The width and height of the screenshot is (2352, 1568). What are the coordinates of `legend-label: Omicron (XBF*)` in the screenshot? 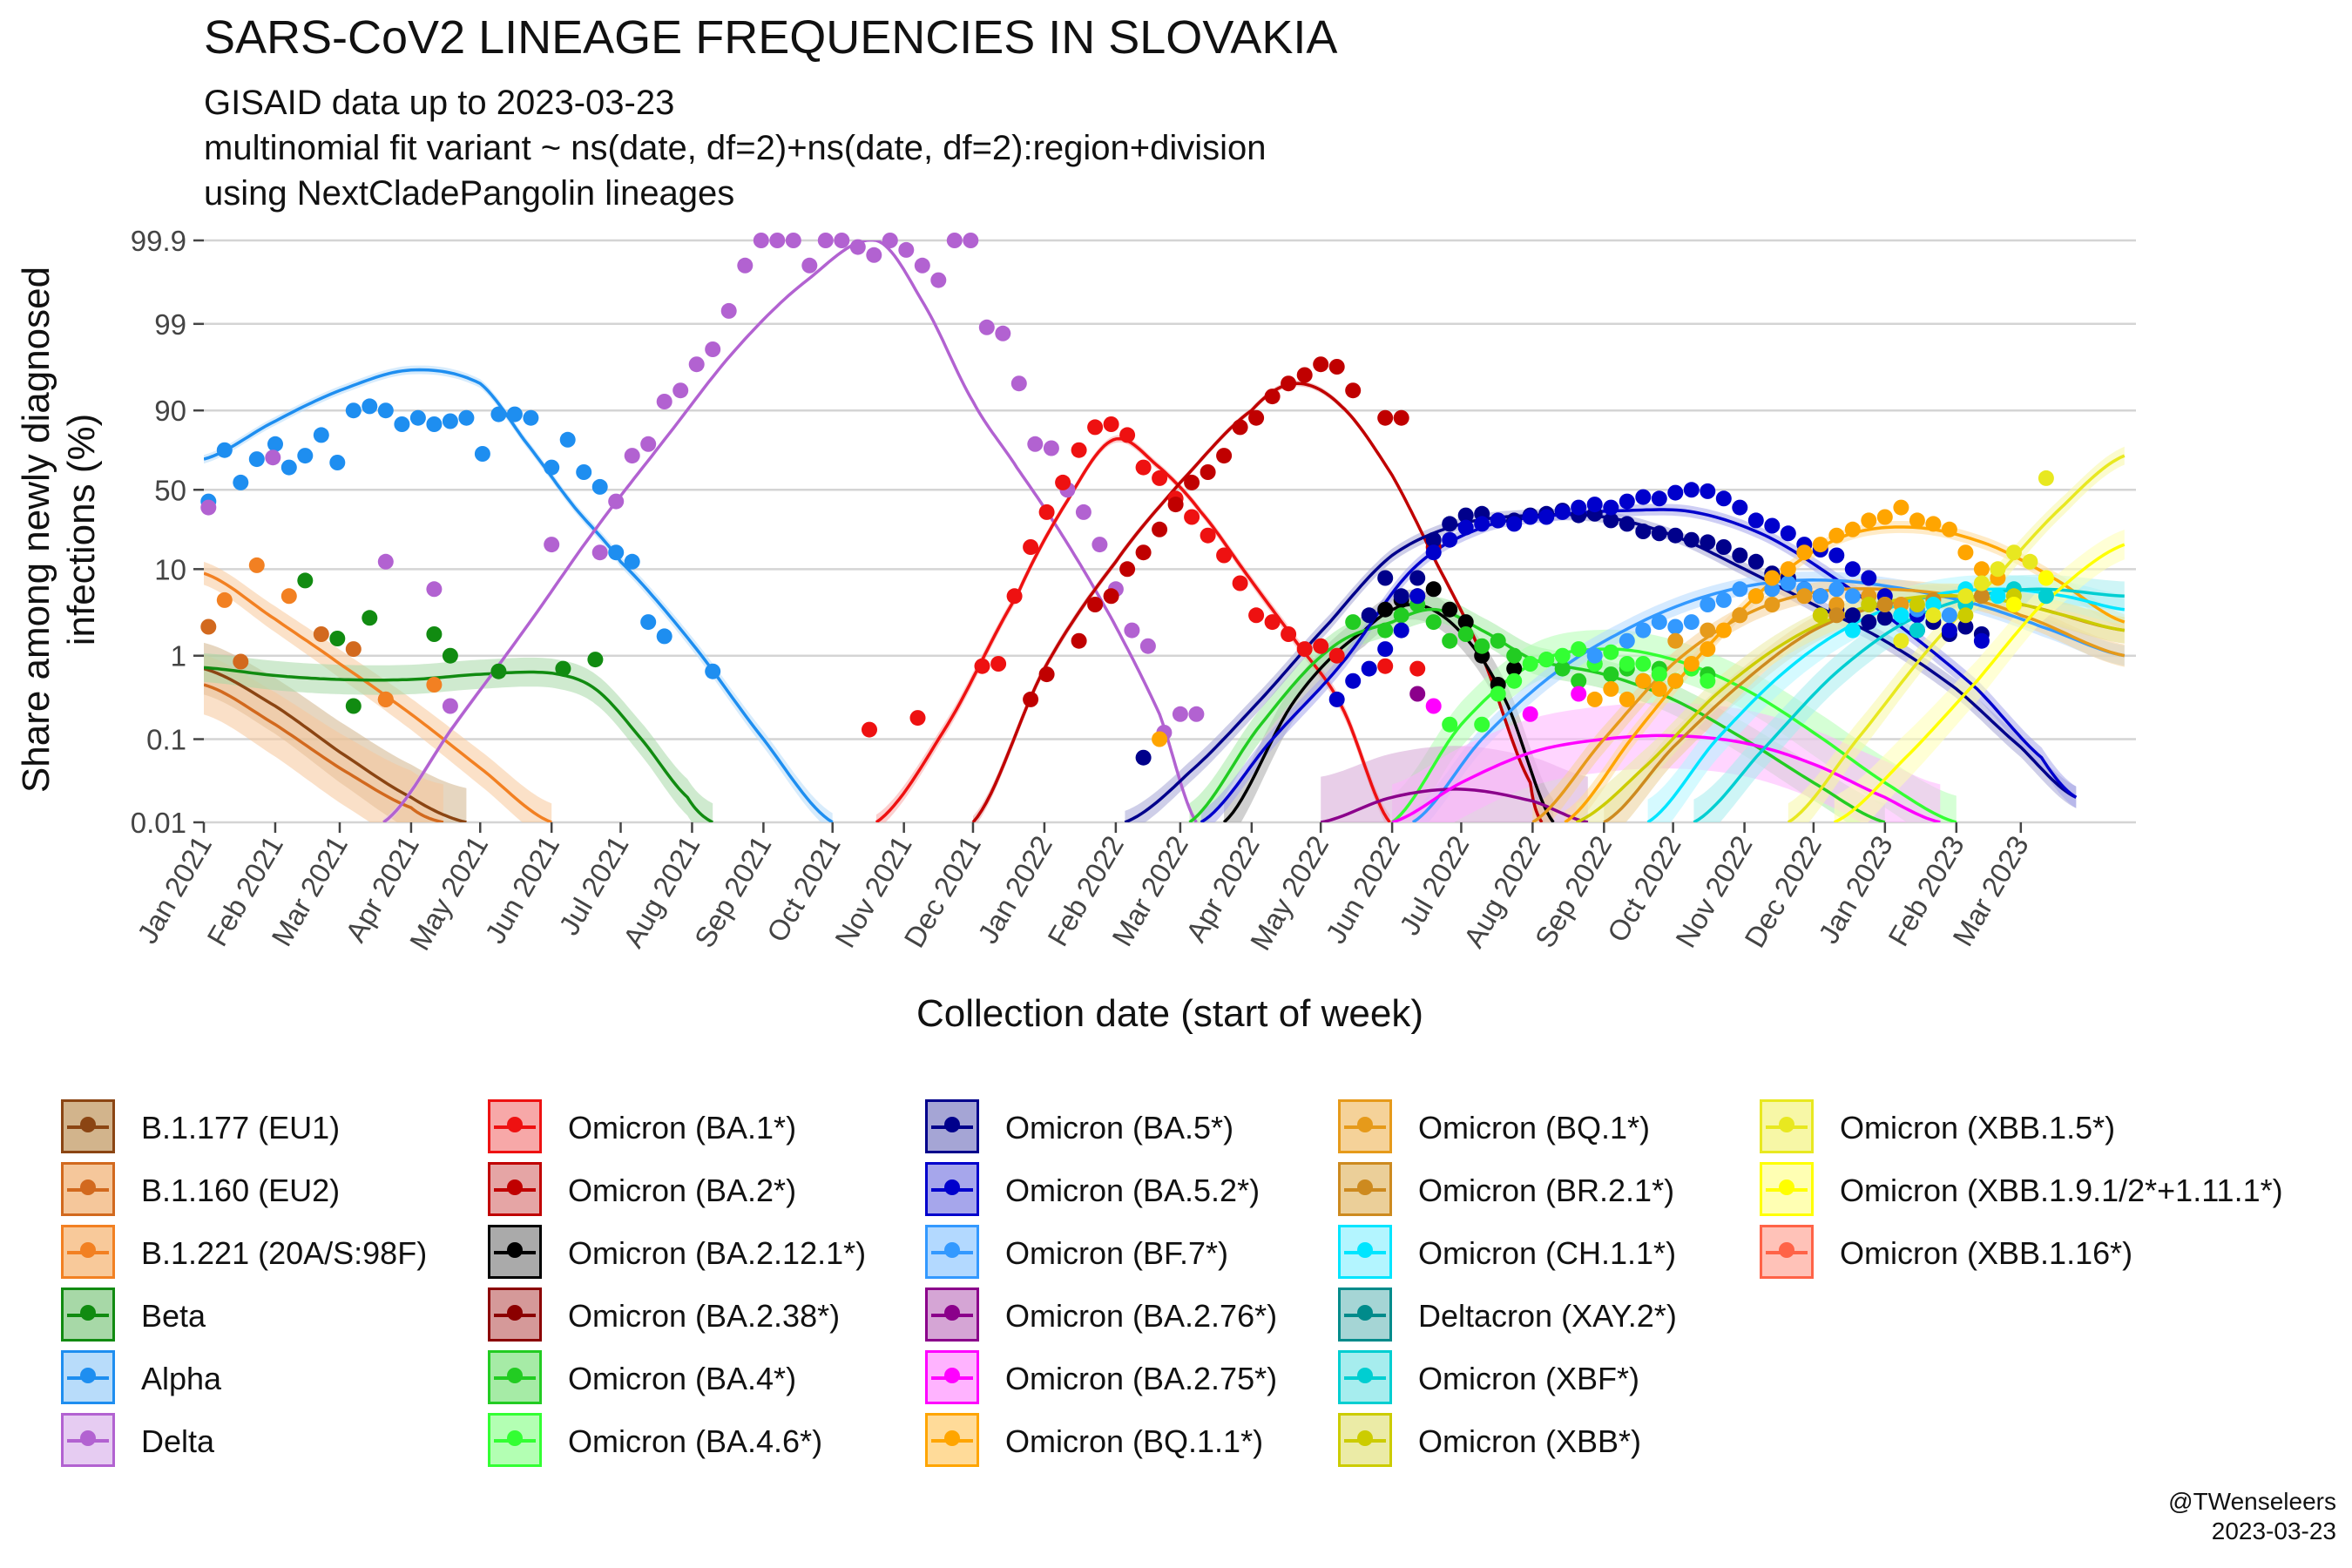 It's located at (1529, 1378).